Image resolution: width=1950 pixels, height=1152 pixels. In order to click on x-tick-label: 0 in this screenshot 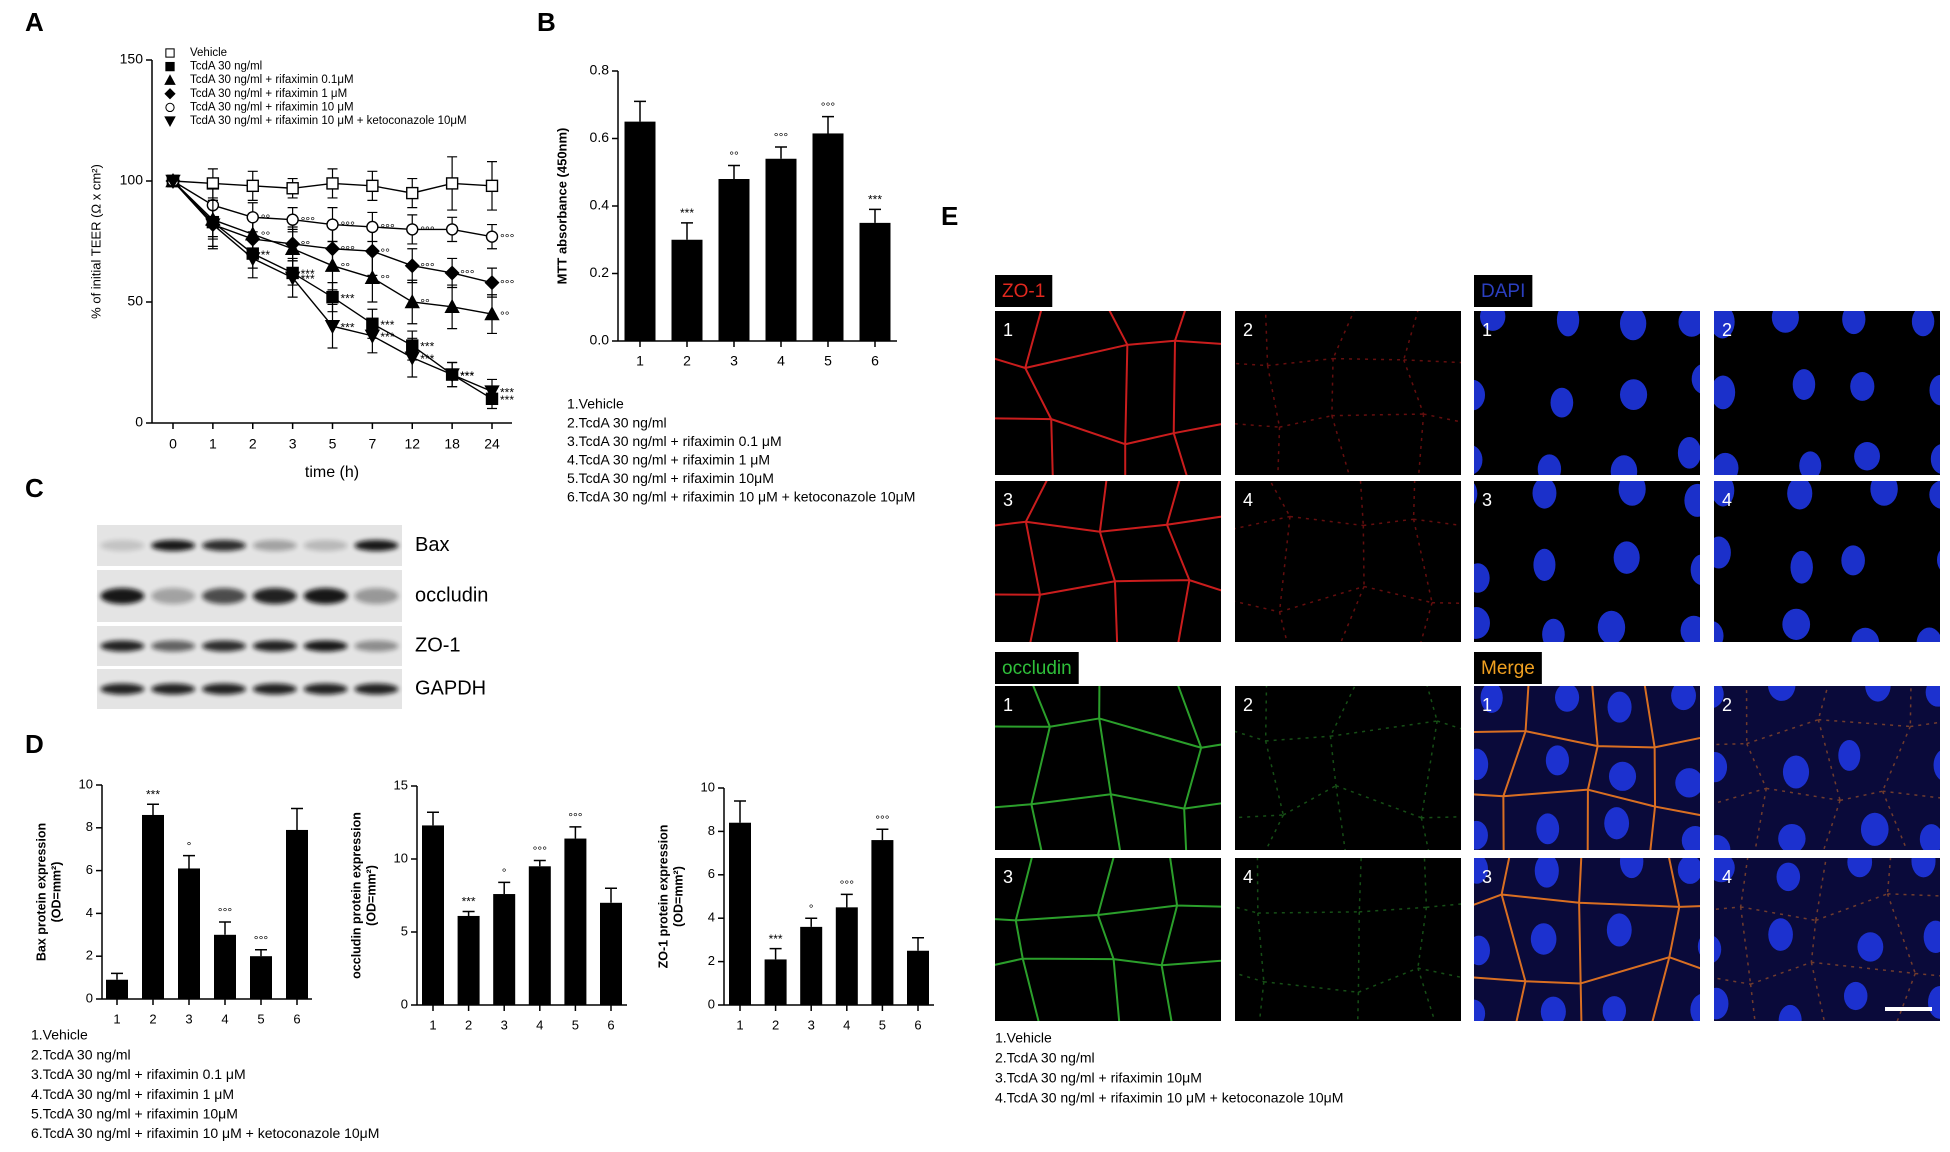, I will do `click(173, 444)`.